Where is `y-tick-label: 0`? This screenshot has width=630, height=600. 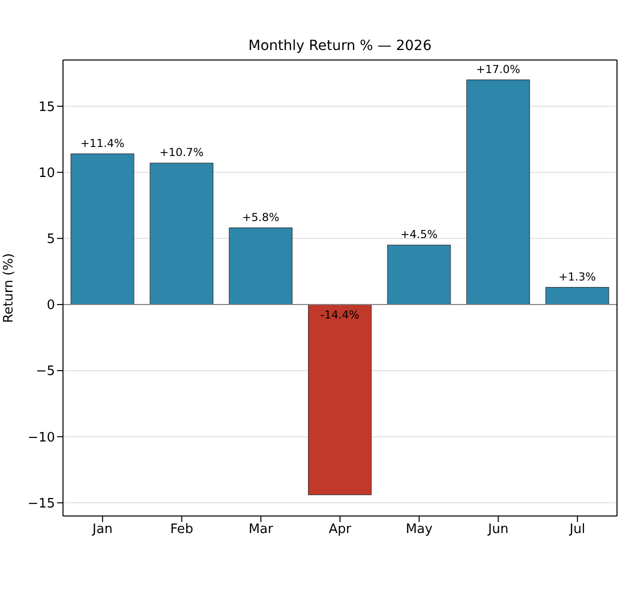
y-tick-label: 0 is located at coordinates (50, 306).